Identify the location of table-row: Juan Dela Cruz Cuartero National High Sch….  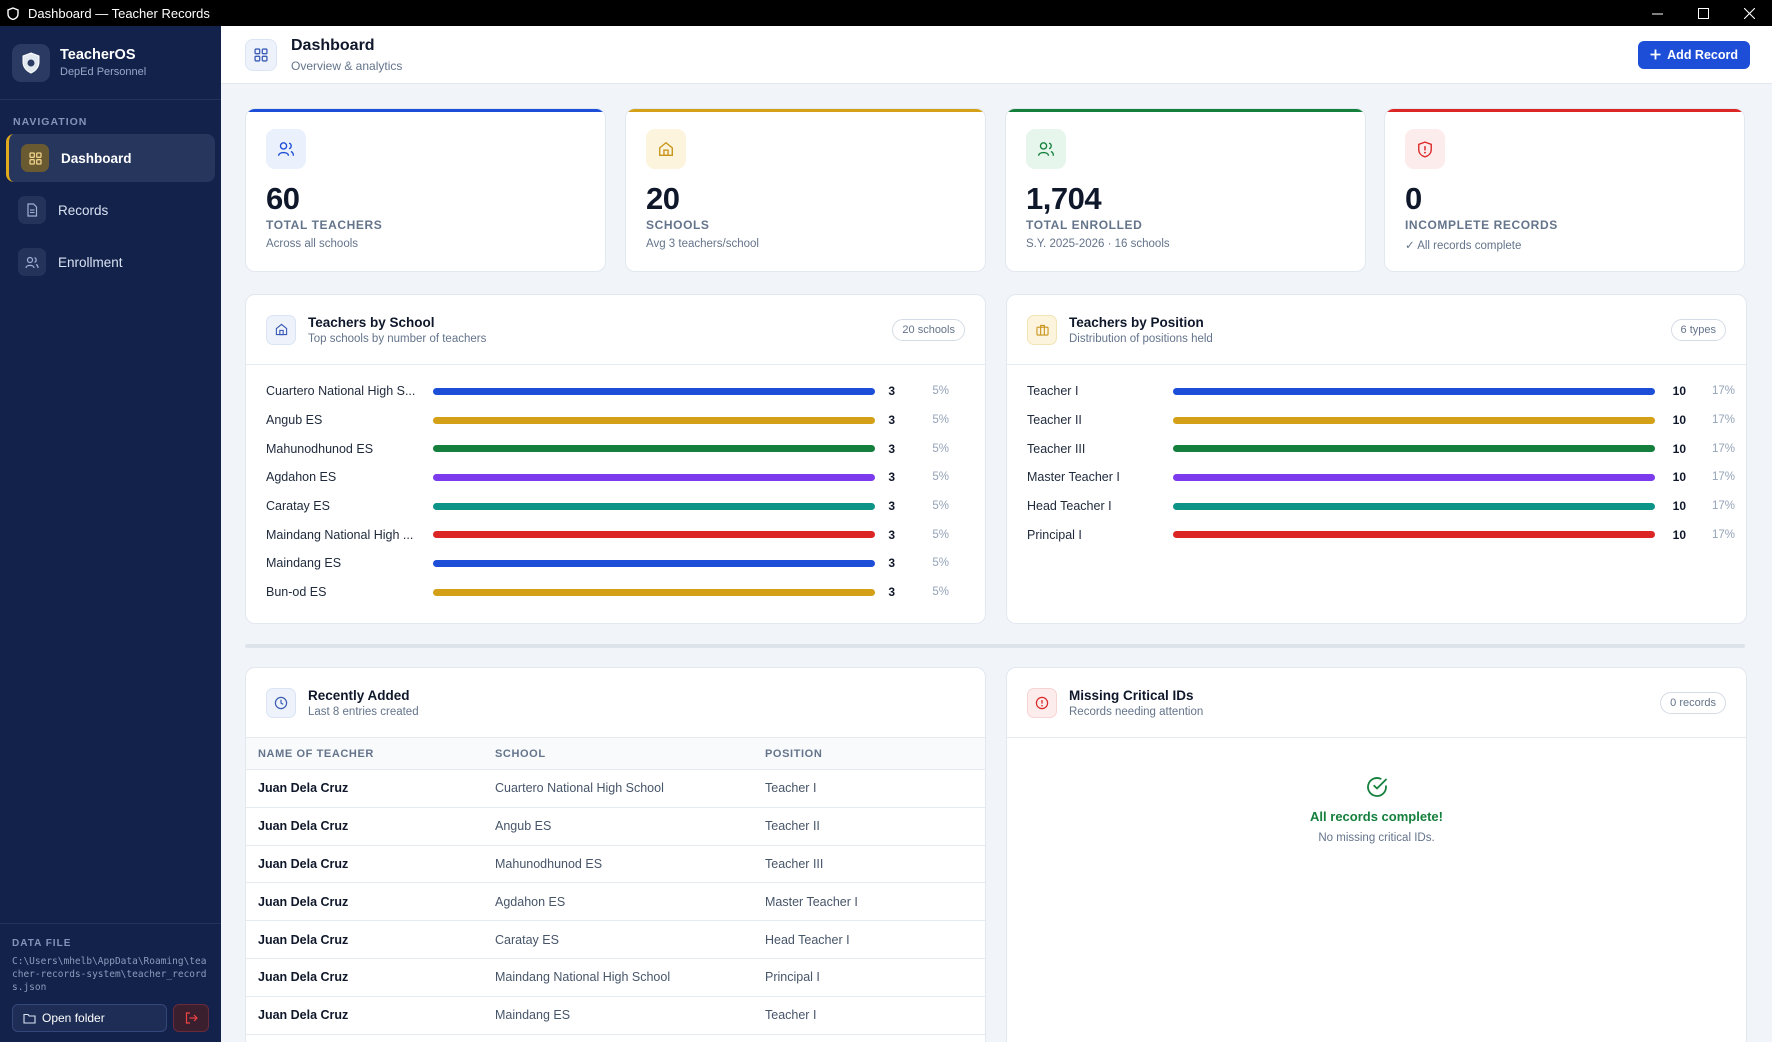
(615, 789).